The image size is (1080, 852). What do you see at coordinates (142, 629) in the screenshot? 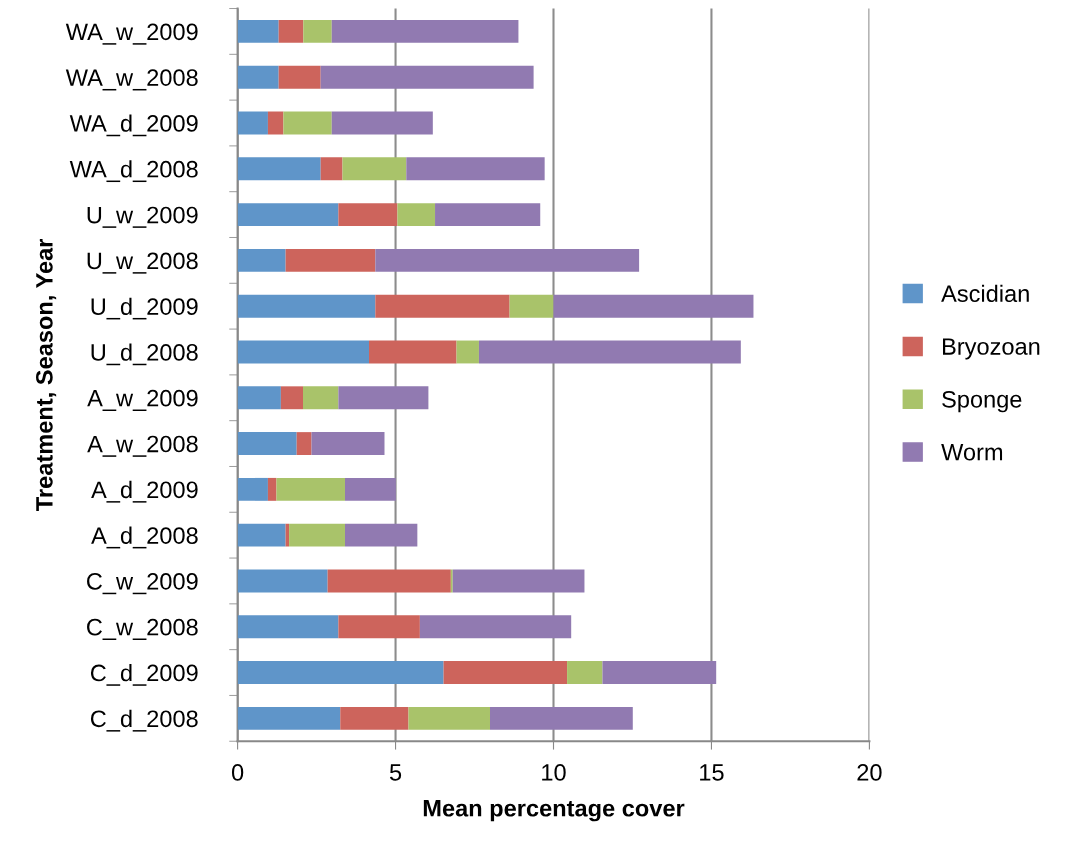
I see `y-tick-label: C_w_2008` at bounding box center [142, 629].